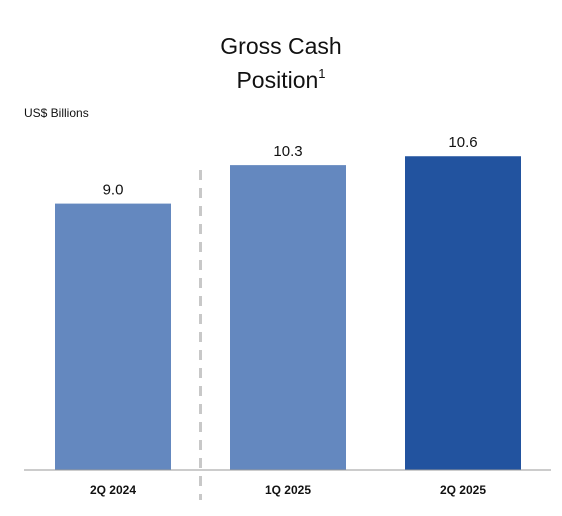 This screenshot has height=516, width=562. Describe the element at coordinates (322, 73) in the screenshot. I see `footnote-marker: 1` at that location.